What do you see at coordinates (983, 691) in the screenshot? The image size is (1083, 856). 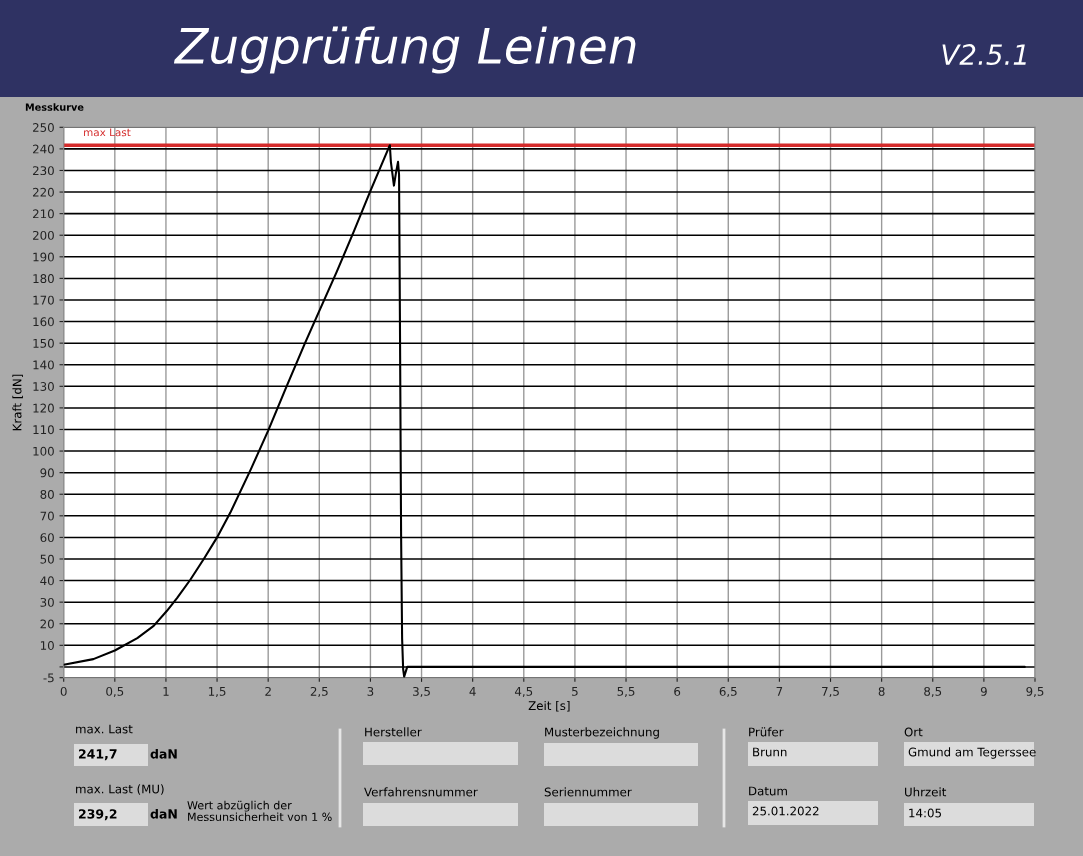 I see `x-tick-label: 9` at bounding box center [983, 691].